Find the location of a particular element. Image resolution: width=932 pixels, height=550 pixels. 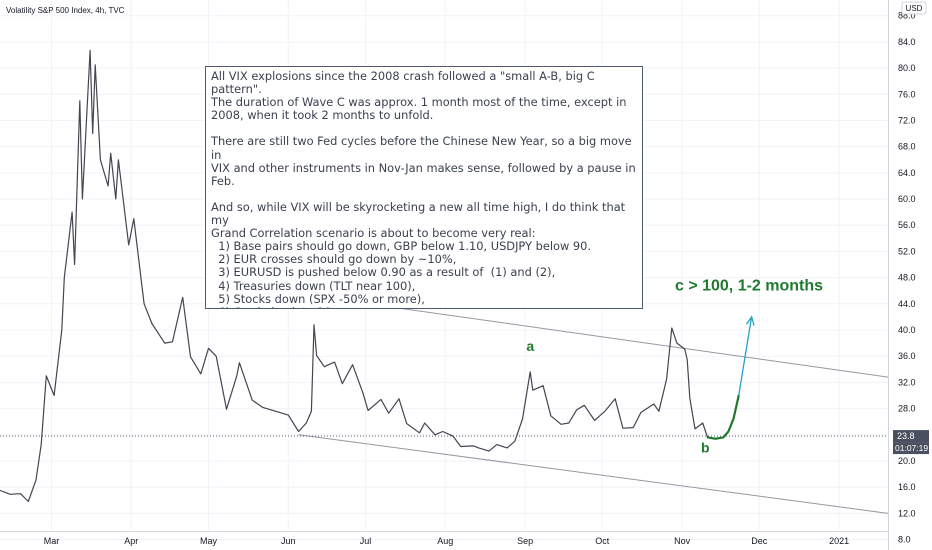

countdown-badge is located at coordinates (911, 448).